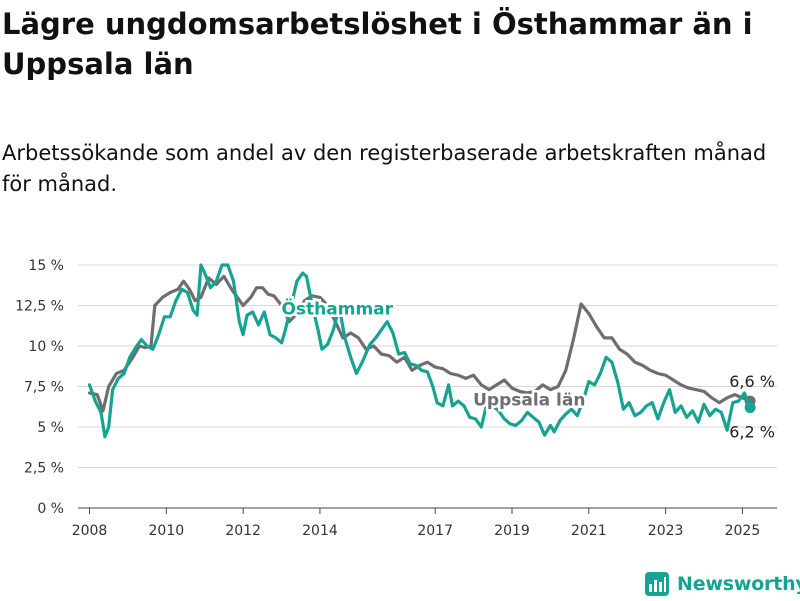 The image size is (800, 601). Describe the element at coordinates (743, 531) in the screenshot. I see `x-tick-label: 2025` at that location.